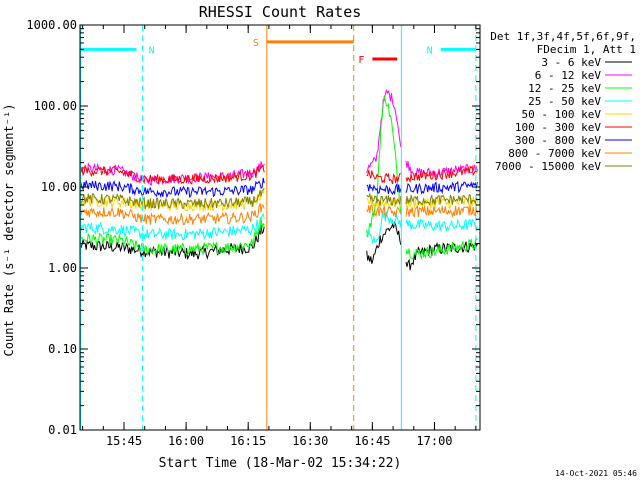 Image resolution: width=640 pixels, height=480 pixels. Describe the element at coordinates (571, 62) in the screenshot. I see `legend-label-3-6-kev: 3 - 6 keV` at that location.